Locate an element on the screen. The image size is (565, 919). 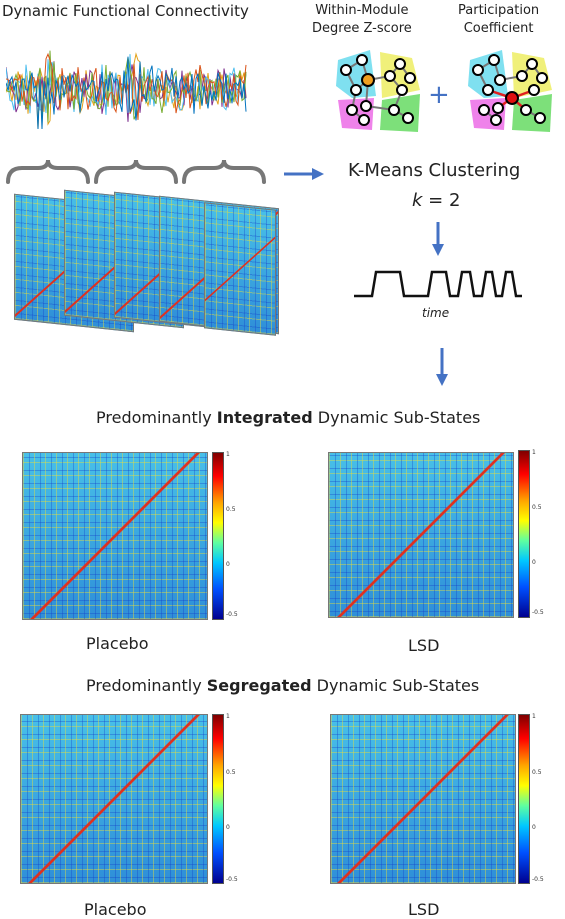
segregated-prefix: Predominantly is located at coordinates (146, 685).